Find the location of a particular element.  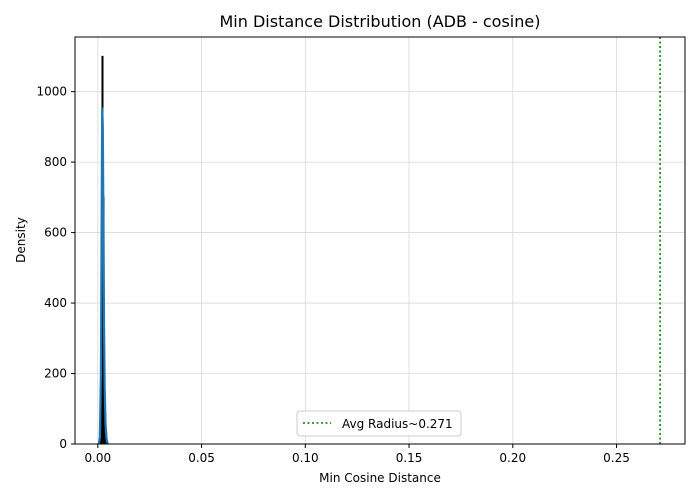

y-tick-label: 1000 is located at coordinates (51, 92).